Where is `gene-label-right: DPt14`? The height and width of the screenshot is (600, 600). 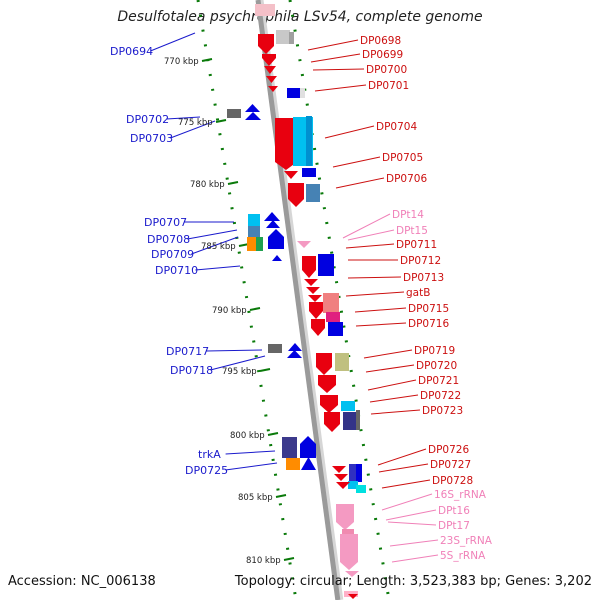 gene-label-right: DPt14 is located at coordinates (408, 215).